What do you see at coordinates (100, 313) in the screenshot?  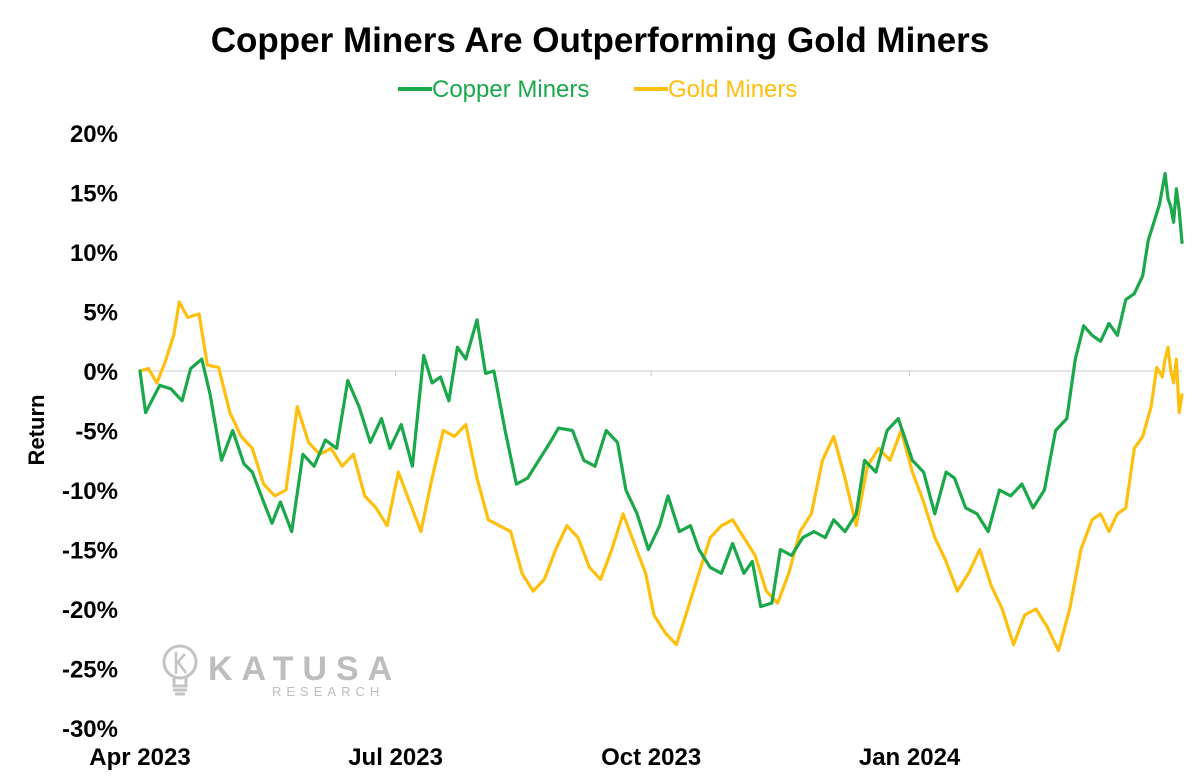 I see `y-tick-label: 5%` at bounding box center [100, 313].